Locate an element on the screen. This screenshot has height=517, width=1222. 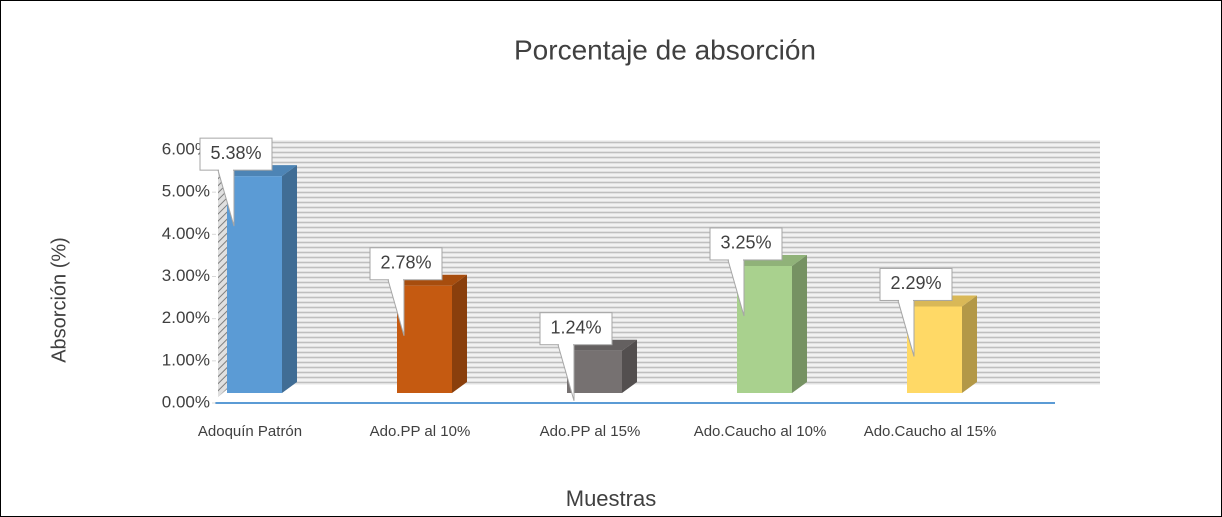
data-label: 2.29% is located at coordinates (915, 283).